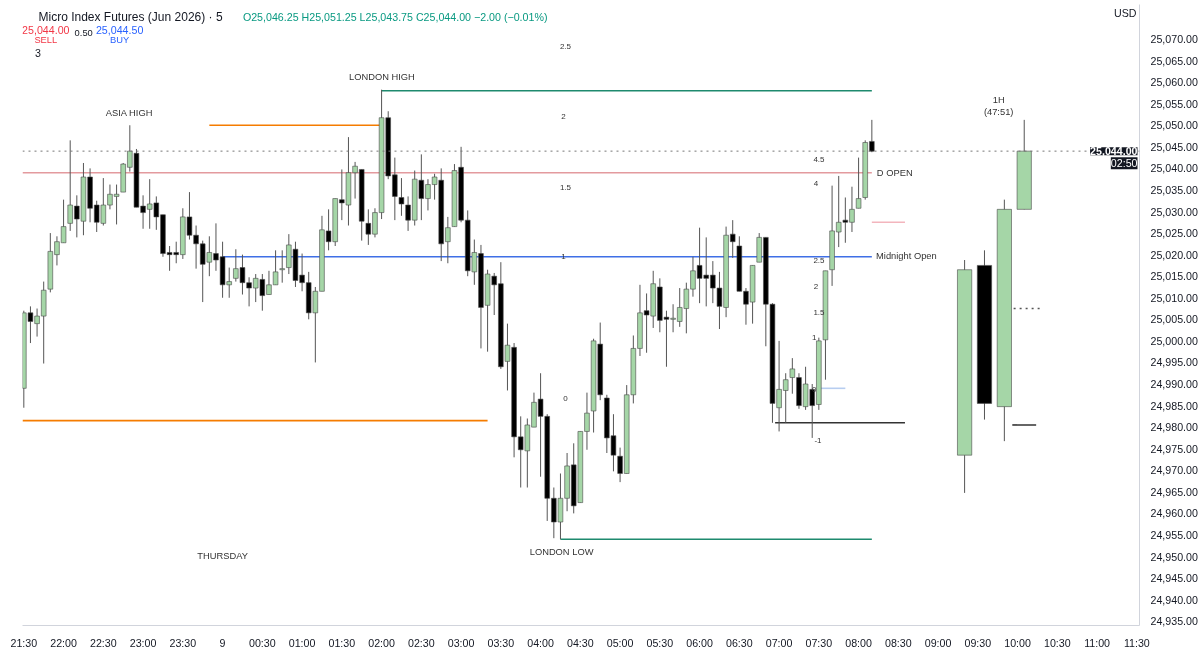 The height and width of the screenshot is (651, 1200). Describe the element at coordinates (580, 642) in the screenshot. I see `x-tick-label: 04:30` at that location.